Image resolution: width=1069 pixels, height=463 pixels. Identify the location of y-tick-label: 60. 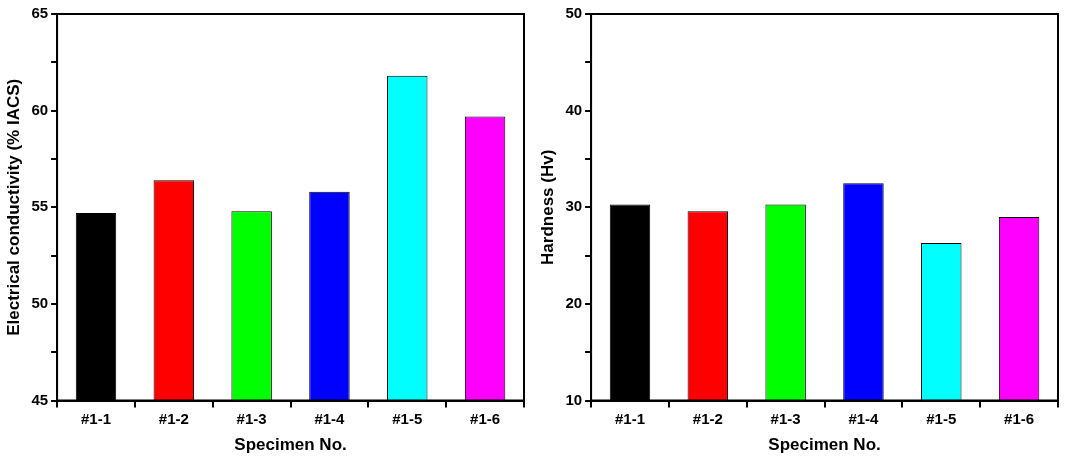
(40, 109).